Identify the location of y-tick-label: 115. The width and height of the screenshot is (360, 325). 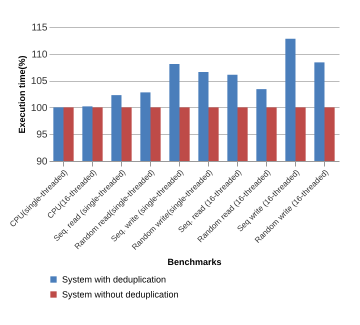
(40, 28).